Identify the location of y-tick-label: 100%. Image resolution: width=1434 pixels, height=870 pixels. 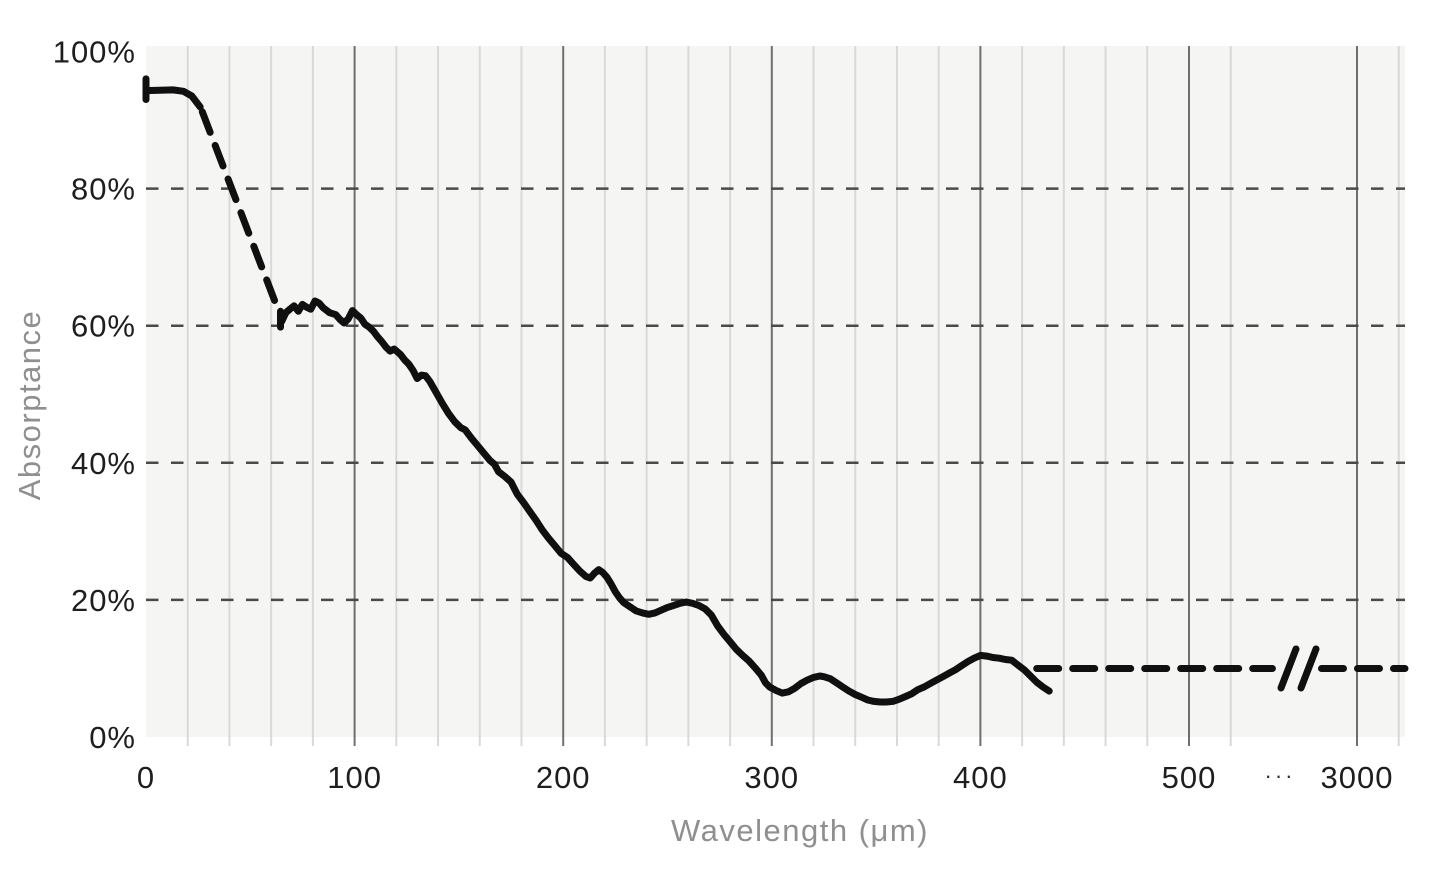
(94, 52).